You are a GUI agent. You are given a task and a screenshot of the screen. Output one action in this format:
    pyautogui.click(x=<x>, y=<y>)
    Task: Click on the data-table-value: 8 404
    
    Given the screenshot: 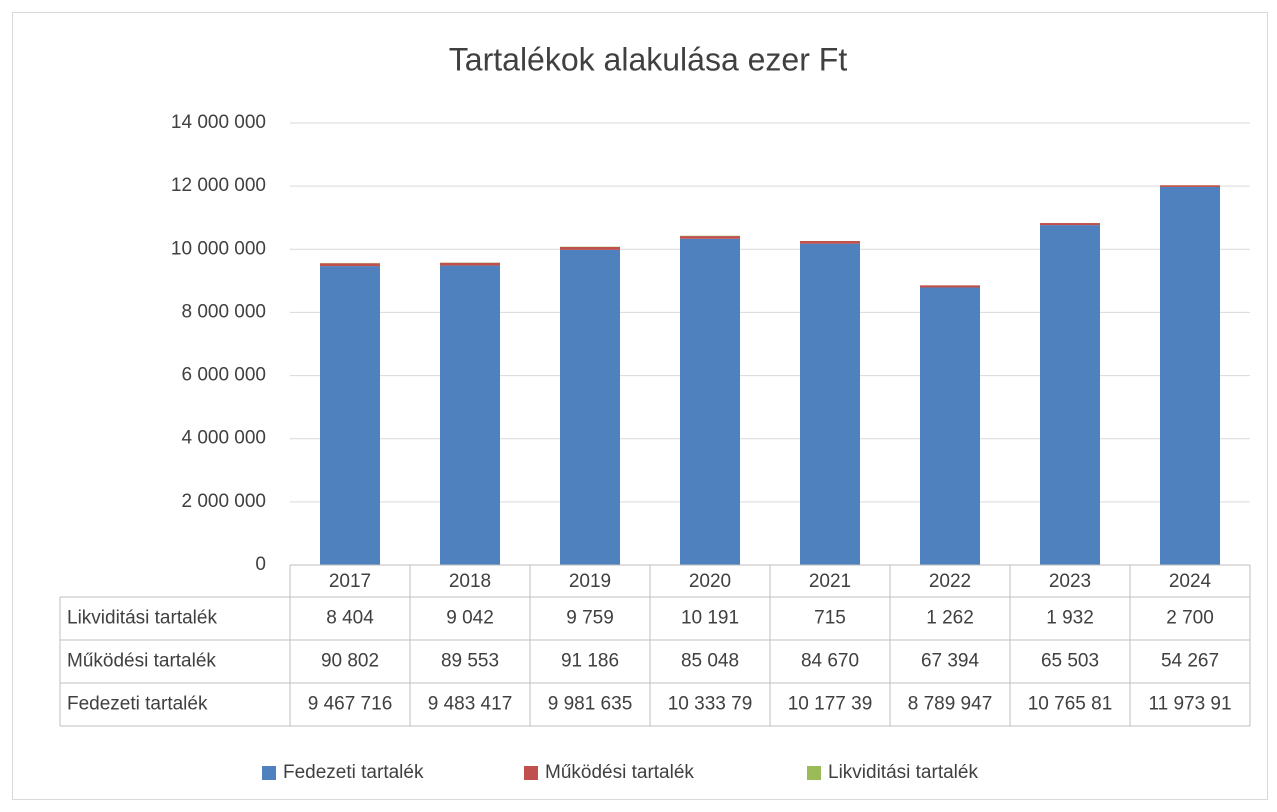 What is the action you would take?
    pyautogui.click(x=350, y=618)
    